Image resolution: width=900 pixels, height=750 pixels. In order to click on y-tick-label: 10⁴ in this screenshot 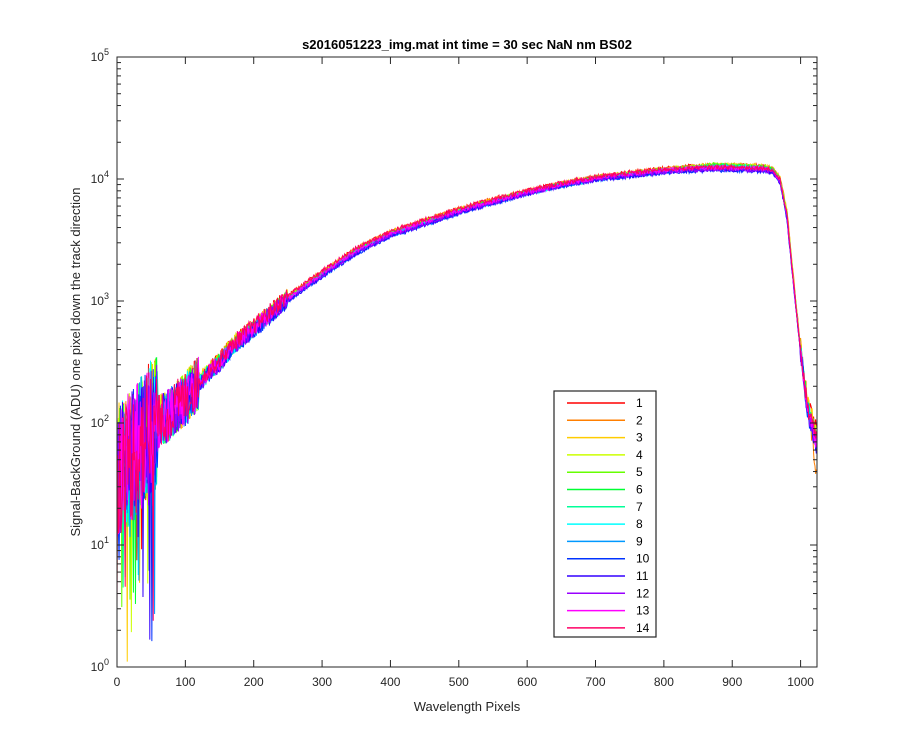, I will do `click(100, 177)`.